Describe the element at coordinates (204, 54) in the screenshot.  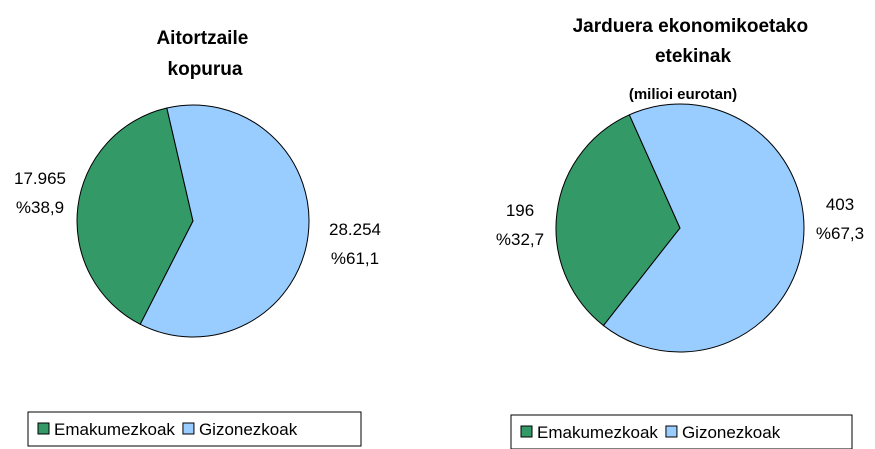
I see `chart-title: Aitortzaile kopurua` at that location.